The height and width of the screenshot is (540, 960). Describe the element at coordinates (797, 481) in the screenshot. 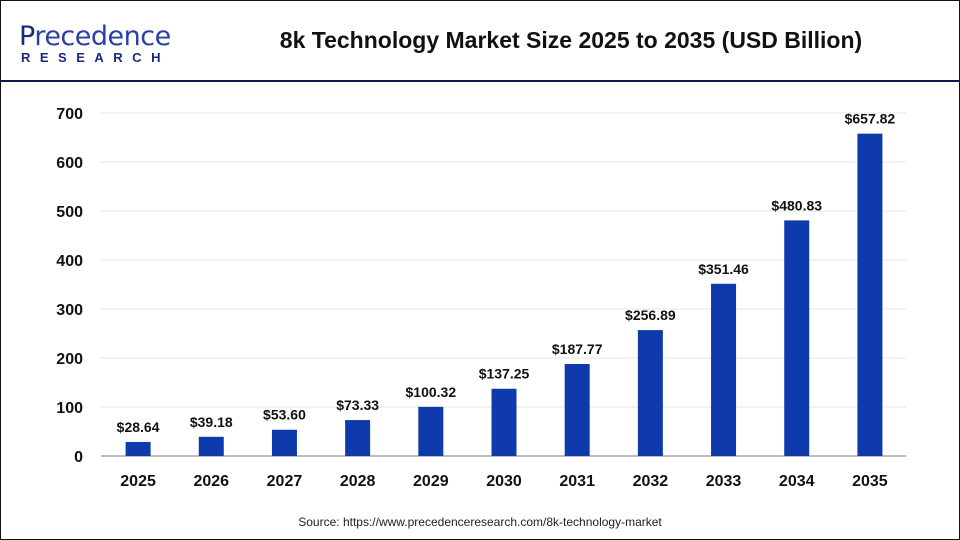

I see `x-tick-label: 2034` at that location.